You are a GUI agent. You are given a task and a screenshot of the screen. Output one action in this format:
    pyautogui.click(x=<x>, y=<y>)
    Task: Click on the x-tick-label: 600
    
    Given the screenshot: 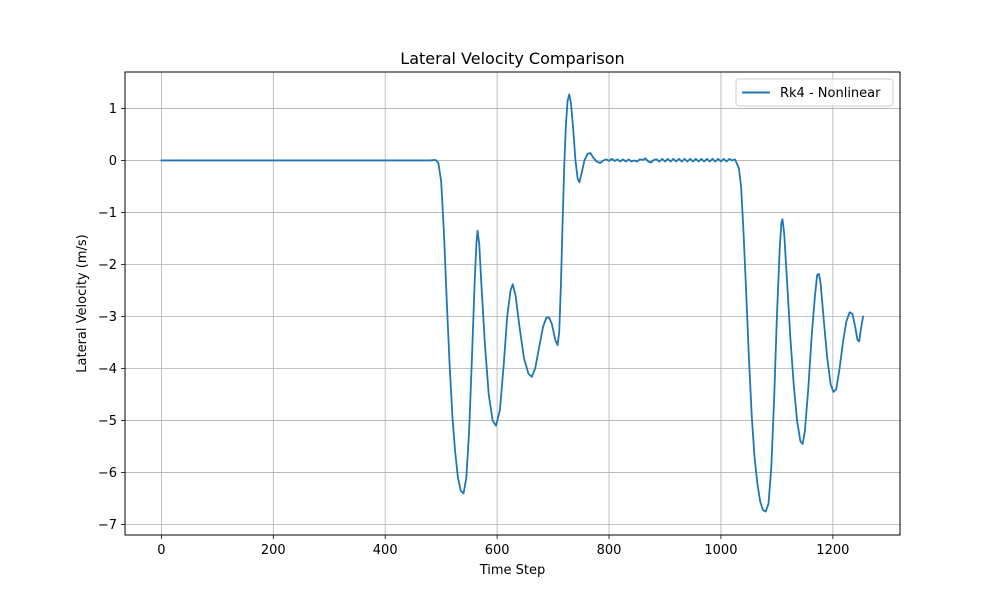 What is the action you would take?
    pyautogui.click(x=497, y=550)
    